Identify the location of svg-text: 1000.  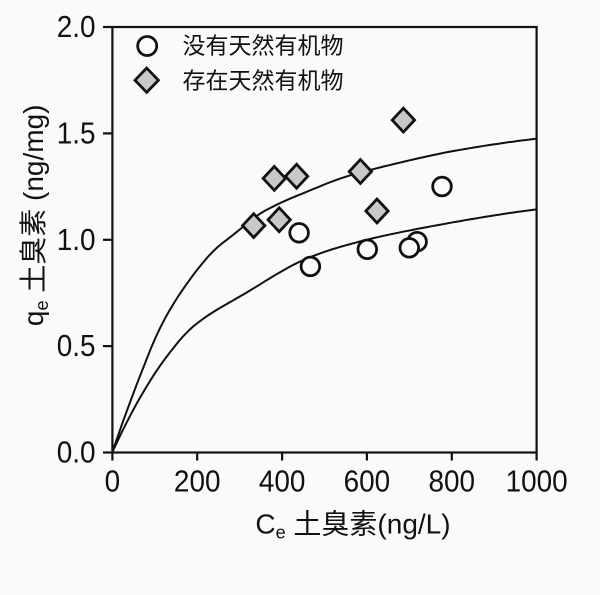
(537, 481).